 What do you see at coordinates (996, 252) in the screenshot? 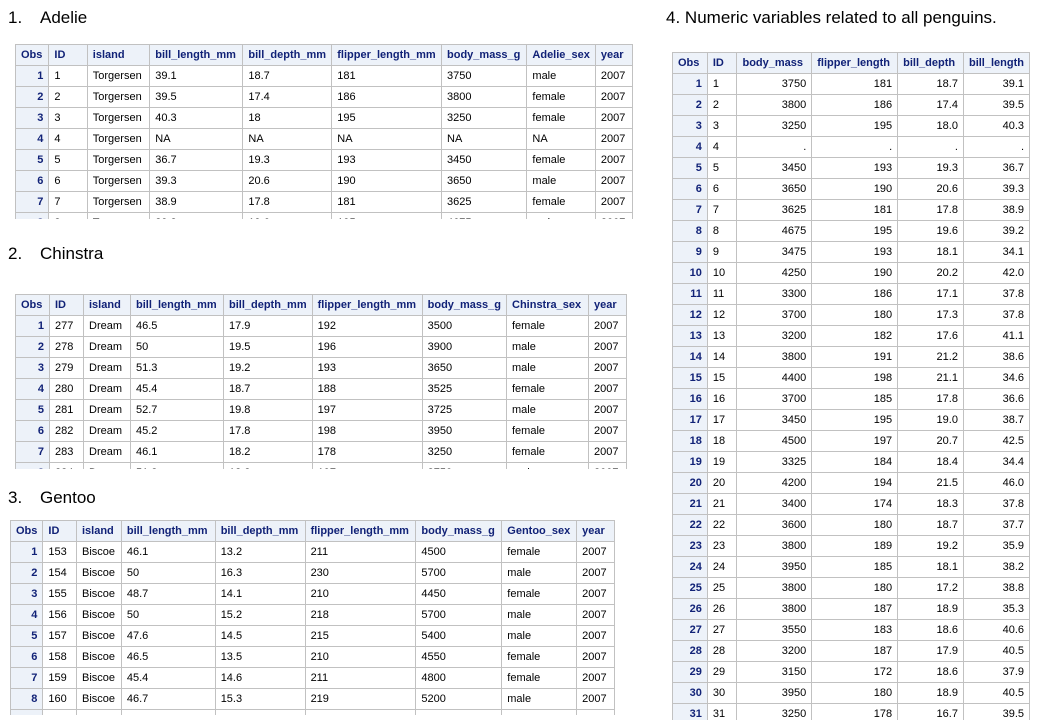
I see `table-cell: 34.1` at bounding box center [996, 252].